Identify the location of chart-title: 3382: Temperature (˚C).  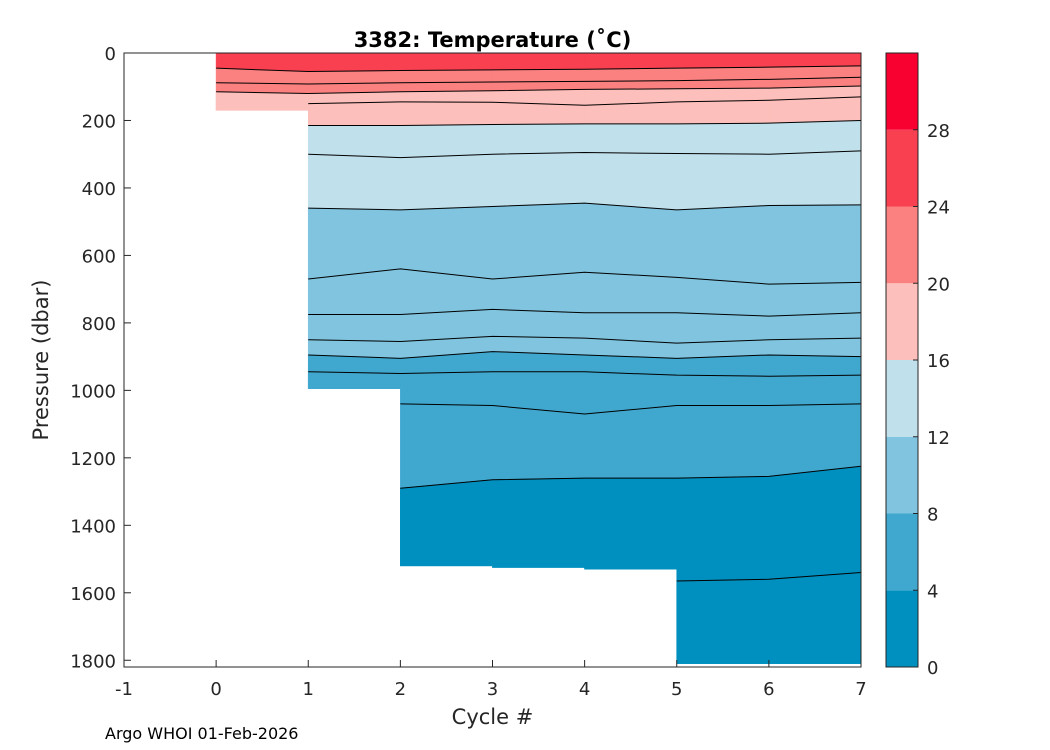
(493, 40).